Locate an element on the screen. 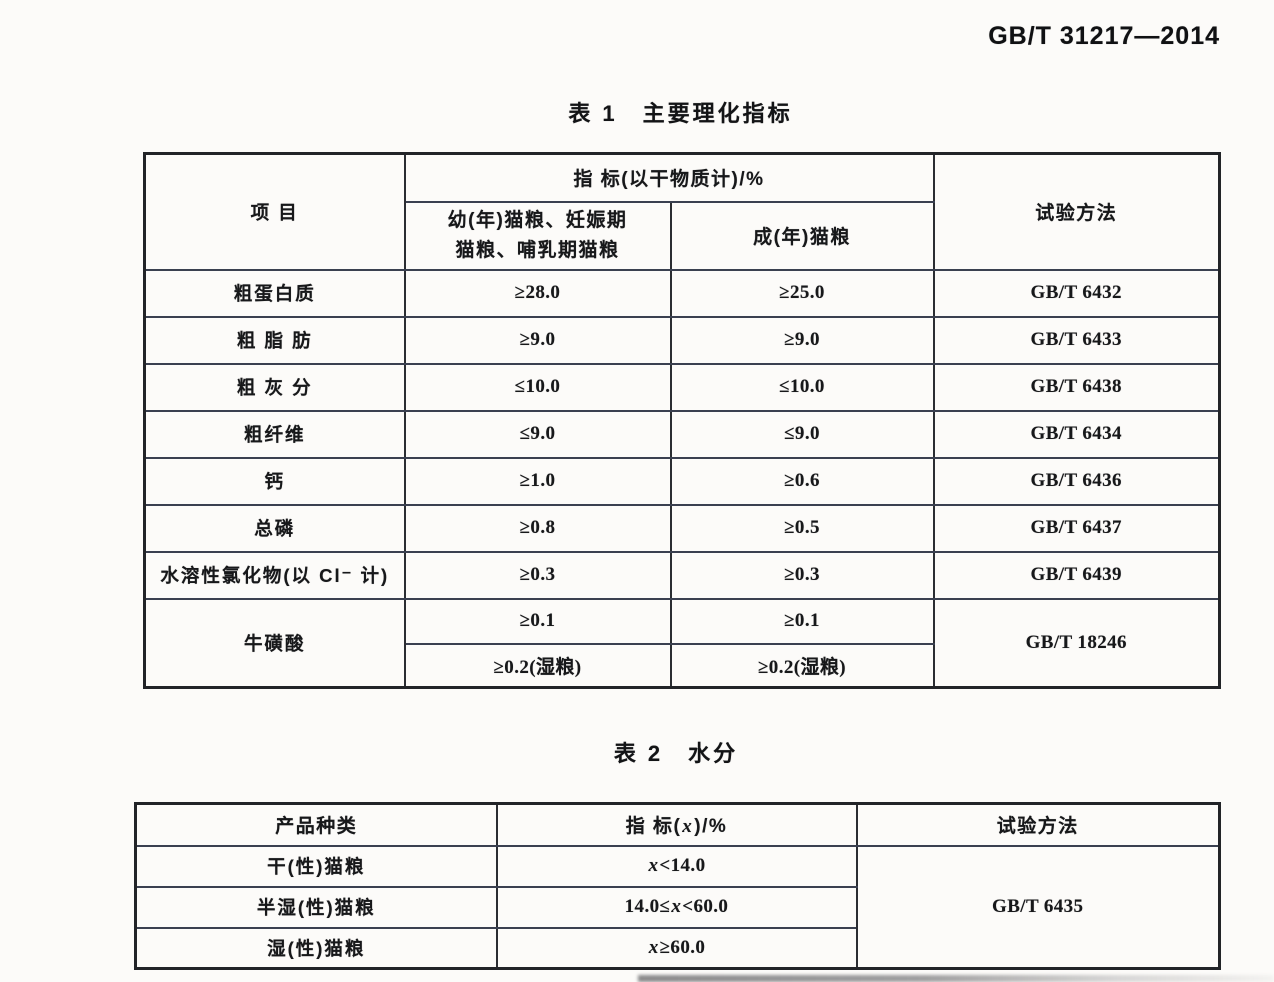 Image resolution: width=1274 pixels, height=982 pixels. table1-header-method: 试验方法 is located at coordinates (1076, 211).